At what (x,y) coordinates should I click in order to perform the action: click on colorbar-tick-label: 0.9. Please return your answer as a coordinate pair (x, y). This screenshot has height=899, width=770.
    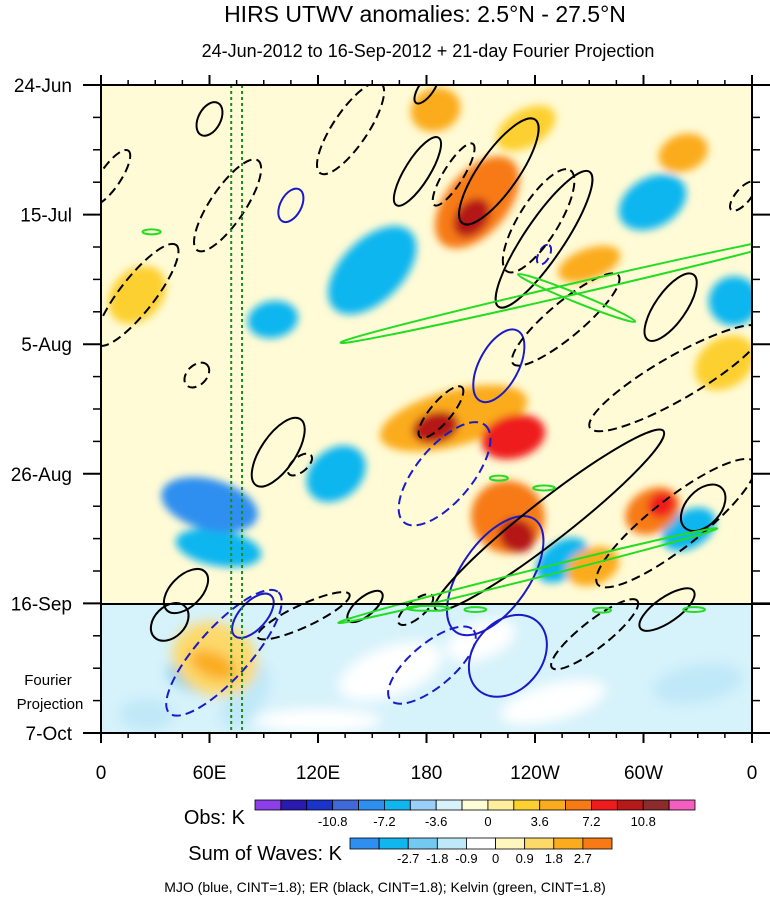
    Looking at the image, I should click on (525, 858).